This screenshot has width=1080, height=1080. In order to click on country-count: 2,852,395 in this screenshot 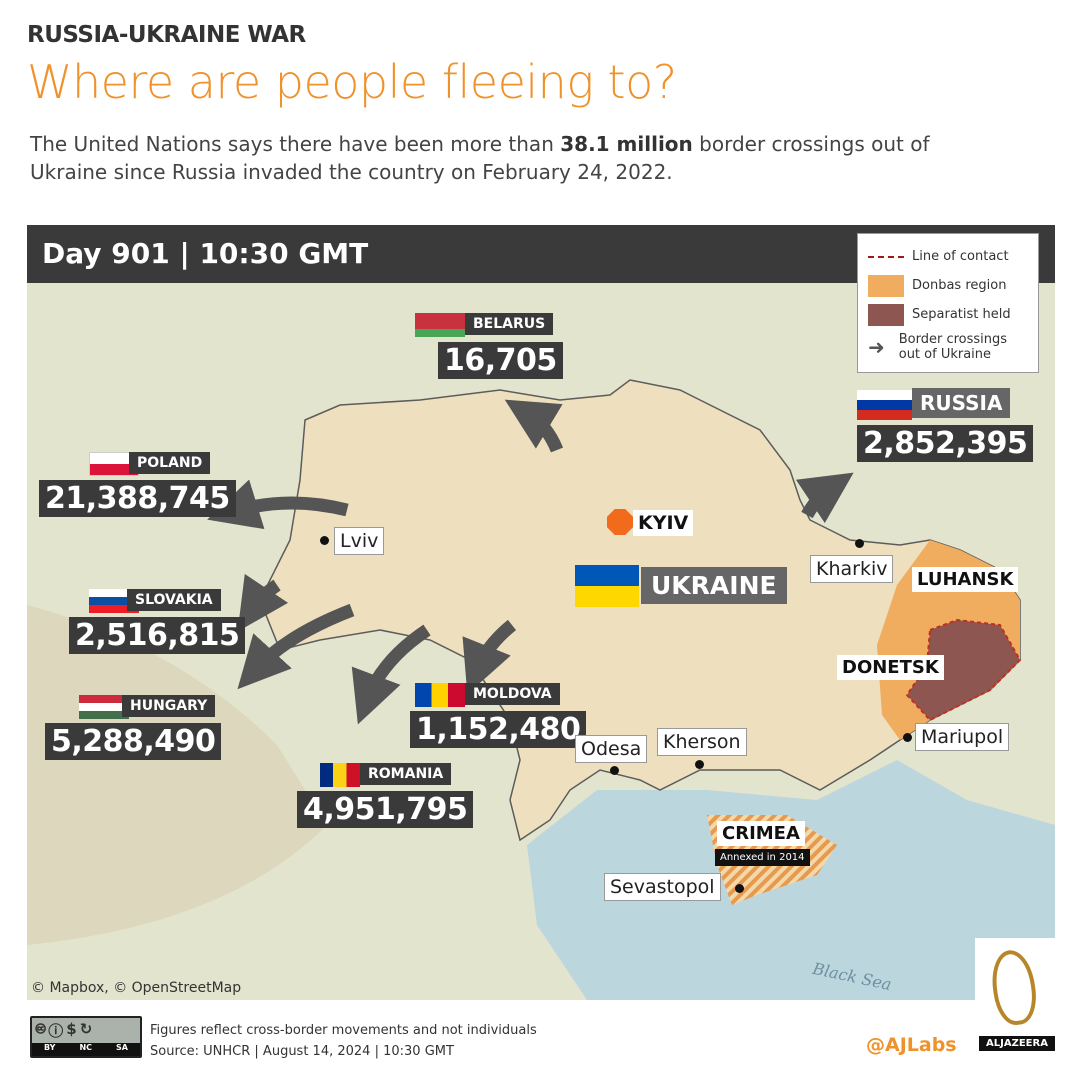, I will do `click(945, 443)`.